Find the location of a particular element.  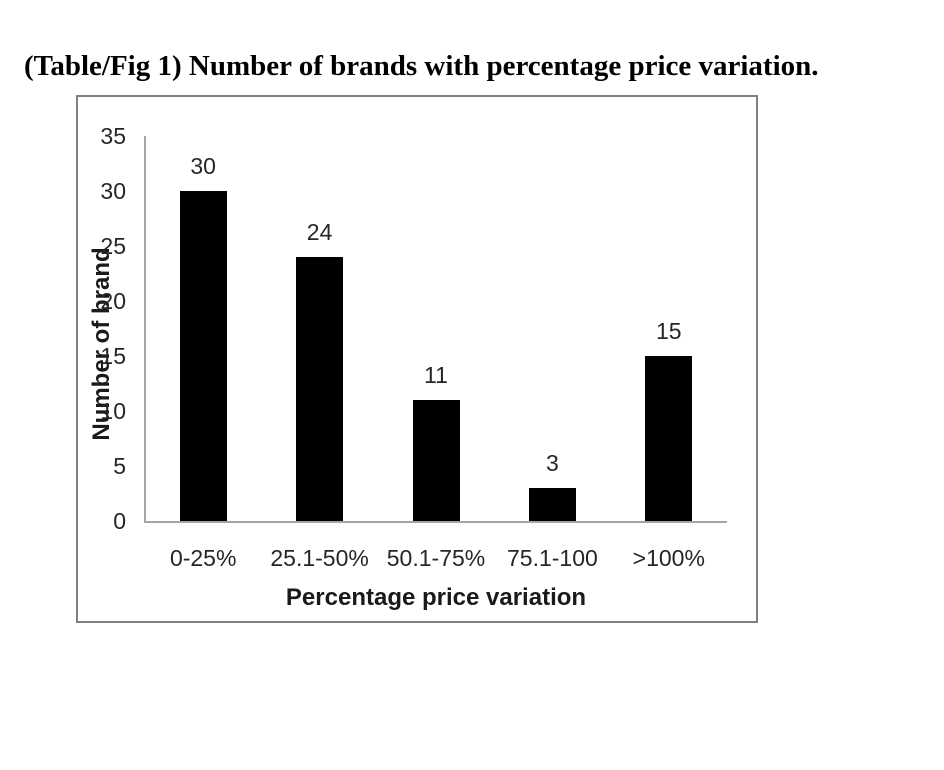

x-tick-label: >100% is located at coordinates (668, 558).